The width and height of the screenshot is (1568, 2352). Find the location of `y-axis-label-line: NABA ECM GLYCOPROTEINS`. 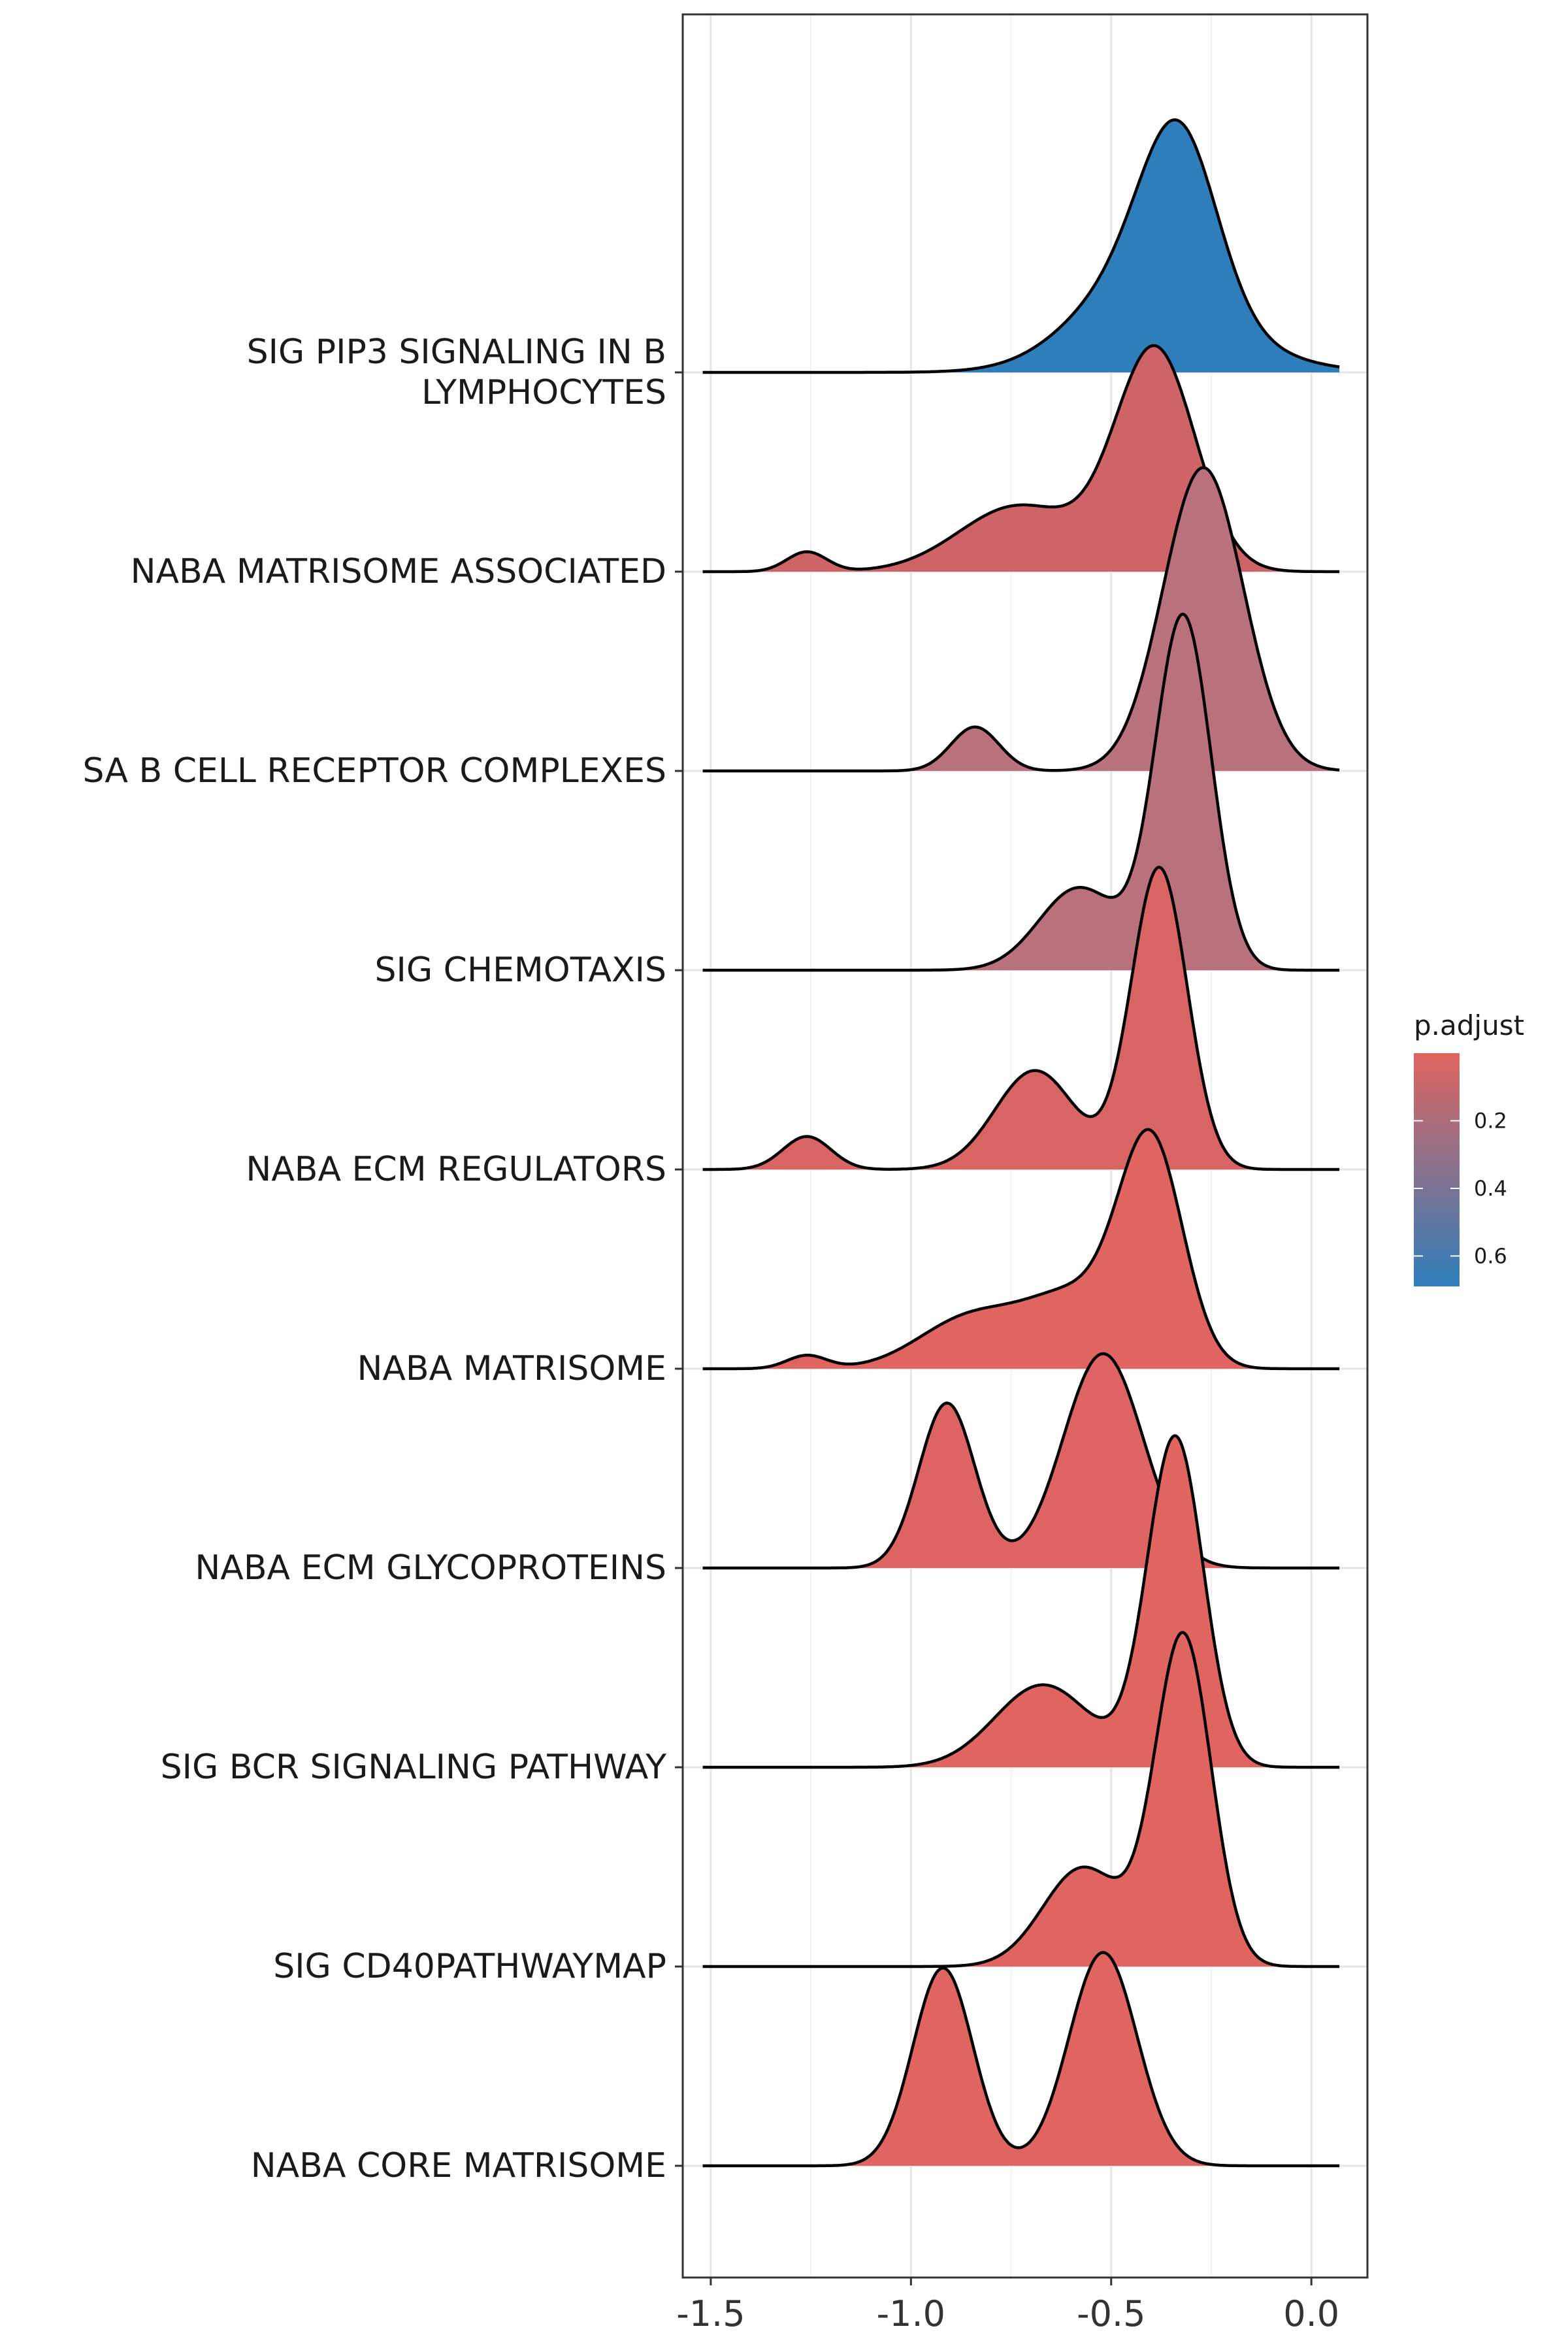

y-axis-label-line: NABA ECM GLYCOPROTEINS is located at coordinates (430, 1568).